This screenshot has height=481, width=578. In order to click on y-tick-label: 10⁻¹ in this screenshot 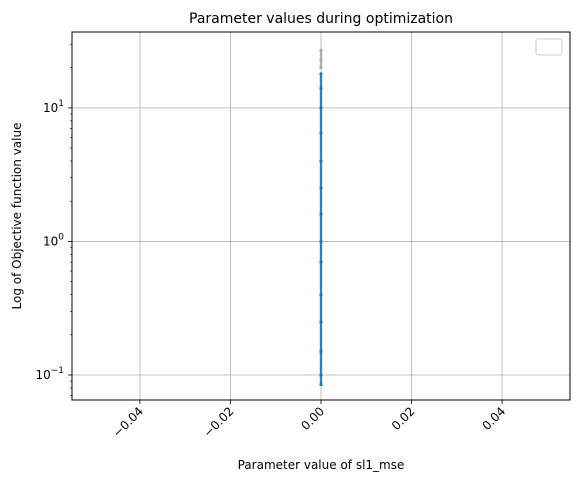, I will do `click(49, 374)`.